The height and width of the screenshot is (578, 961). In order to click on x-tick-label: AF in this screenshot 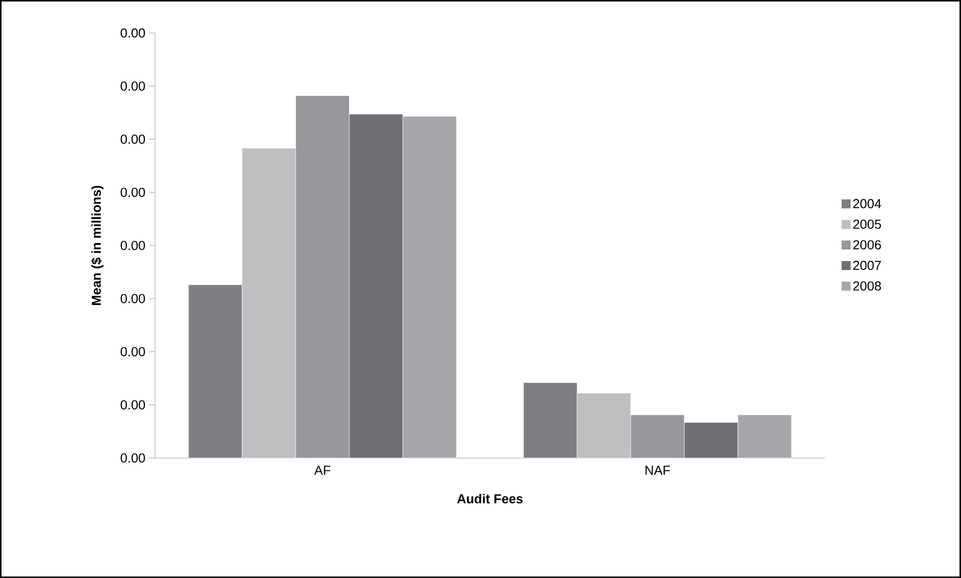, I will do `click(322, 470)`.